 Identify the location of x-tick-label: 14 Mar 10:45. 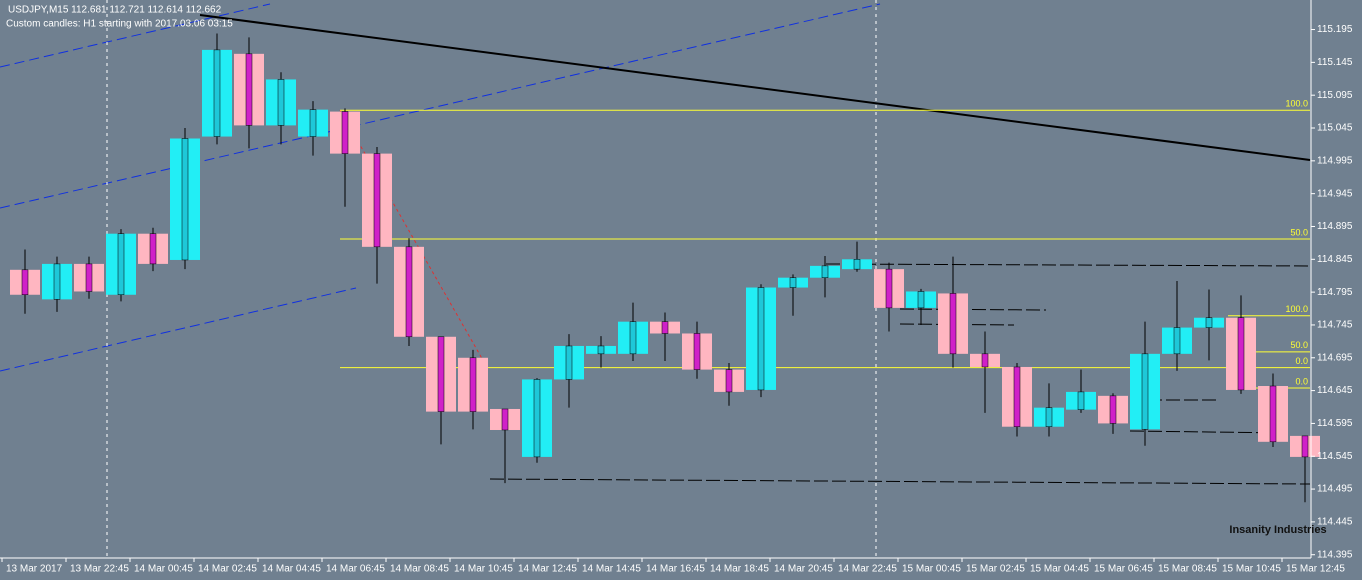
(483, 569).